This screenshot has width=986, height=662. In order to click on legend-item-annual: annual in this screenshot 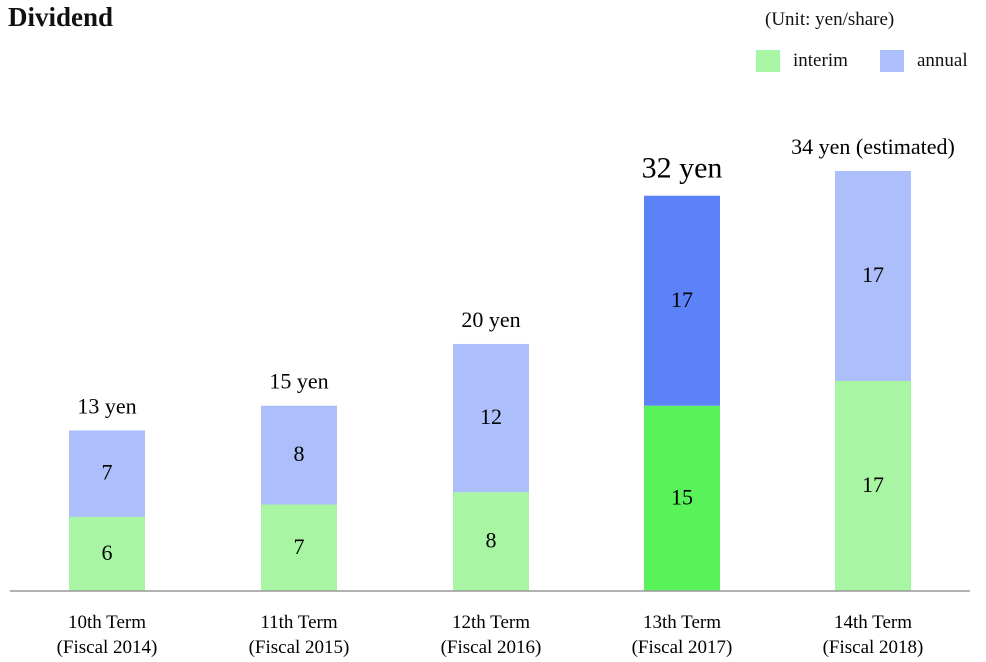, I will do `click(924, 61)`.